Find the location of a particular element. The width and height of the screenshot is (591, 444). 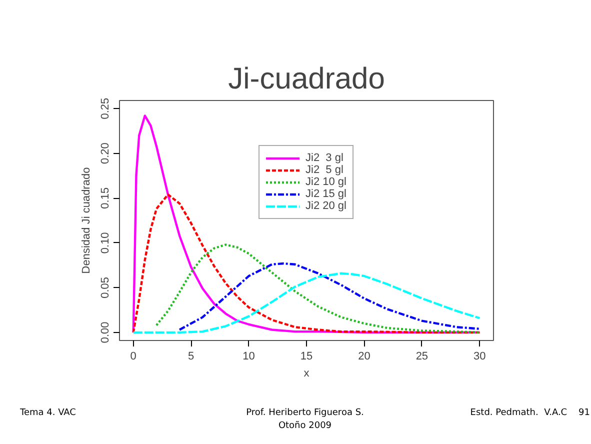

x-tick-label: 0 is located at coordinates (133, 356).